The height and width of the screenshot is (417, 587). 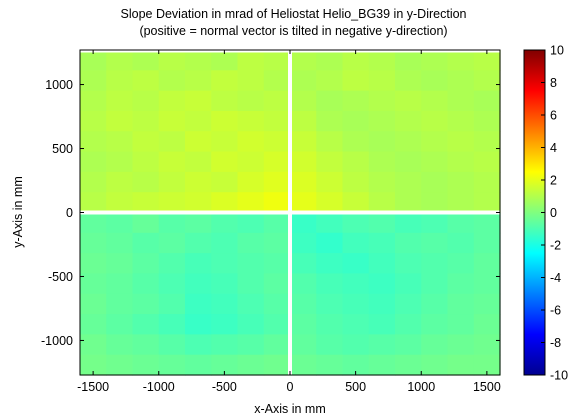 I want to click on colorbar-ticks: -10 -8 -6 -4 -2 0 2 4 6 8 10, so click(x=554, y=213).